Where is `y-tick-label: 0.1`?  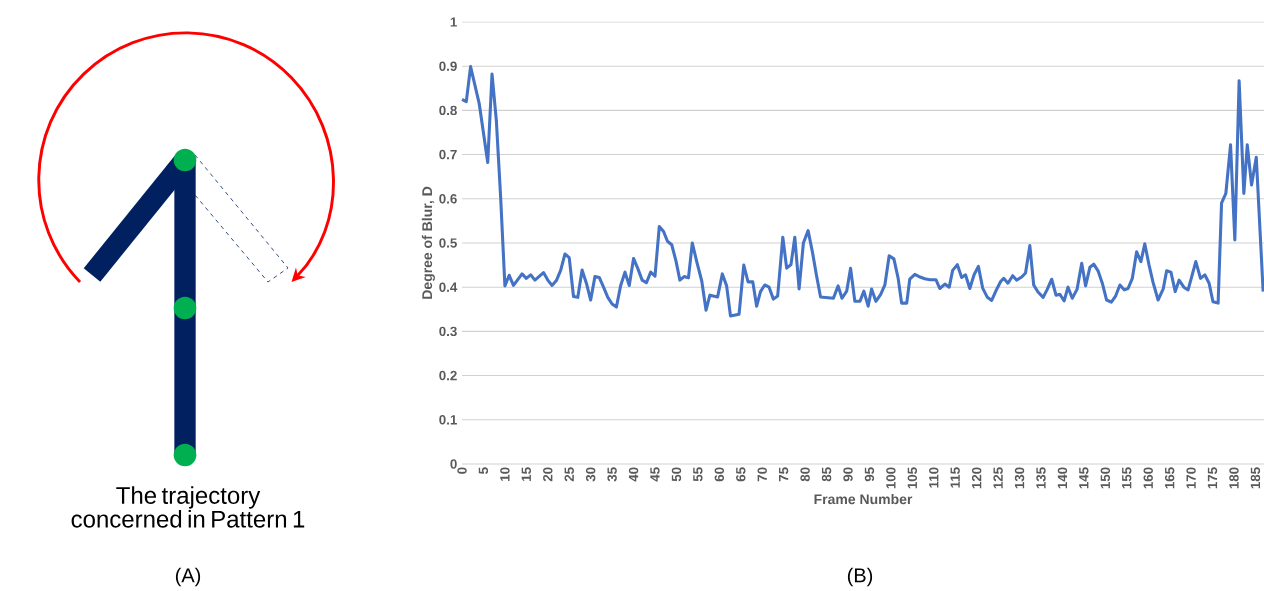 y-tick-label: 0.1 is located at coordinates (448, 420).